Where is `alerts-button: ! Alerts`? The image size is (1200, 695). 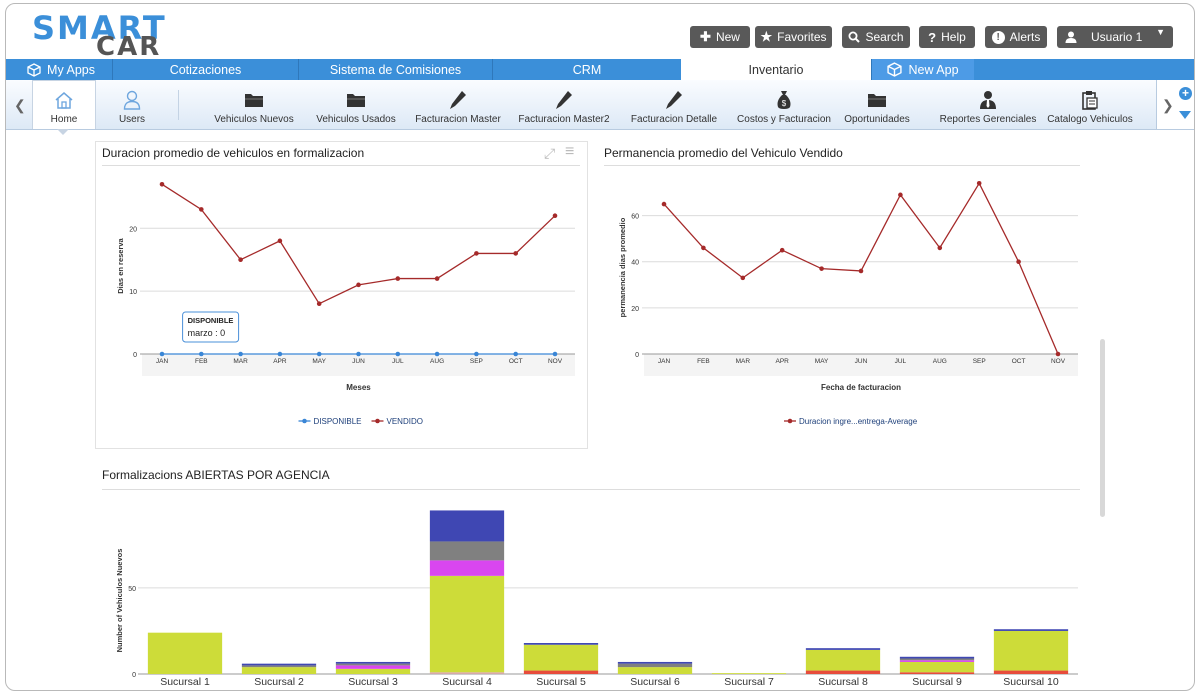 alerts-button: ! Alerts is located at coordinates (1016, 37).